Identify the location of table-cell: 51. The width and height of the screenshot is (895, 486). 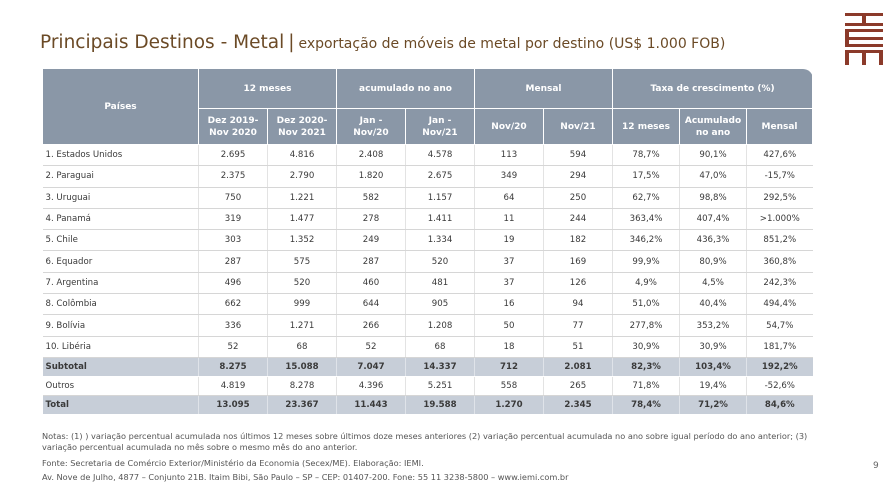
(577, 347).